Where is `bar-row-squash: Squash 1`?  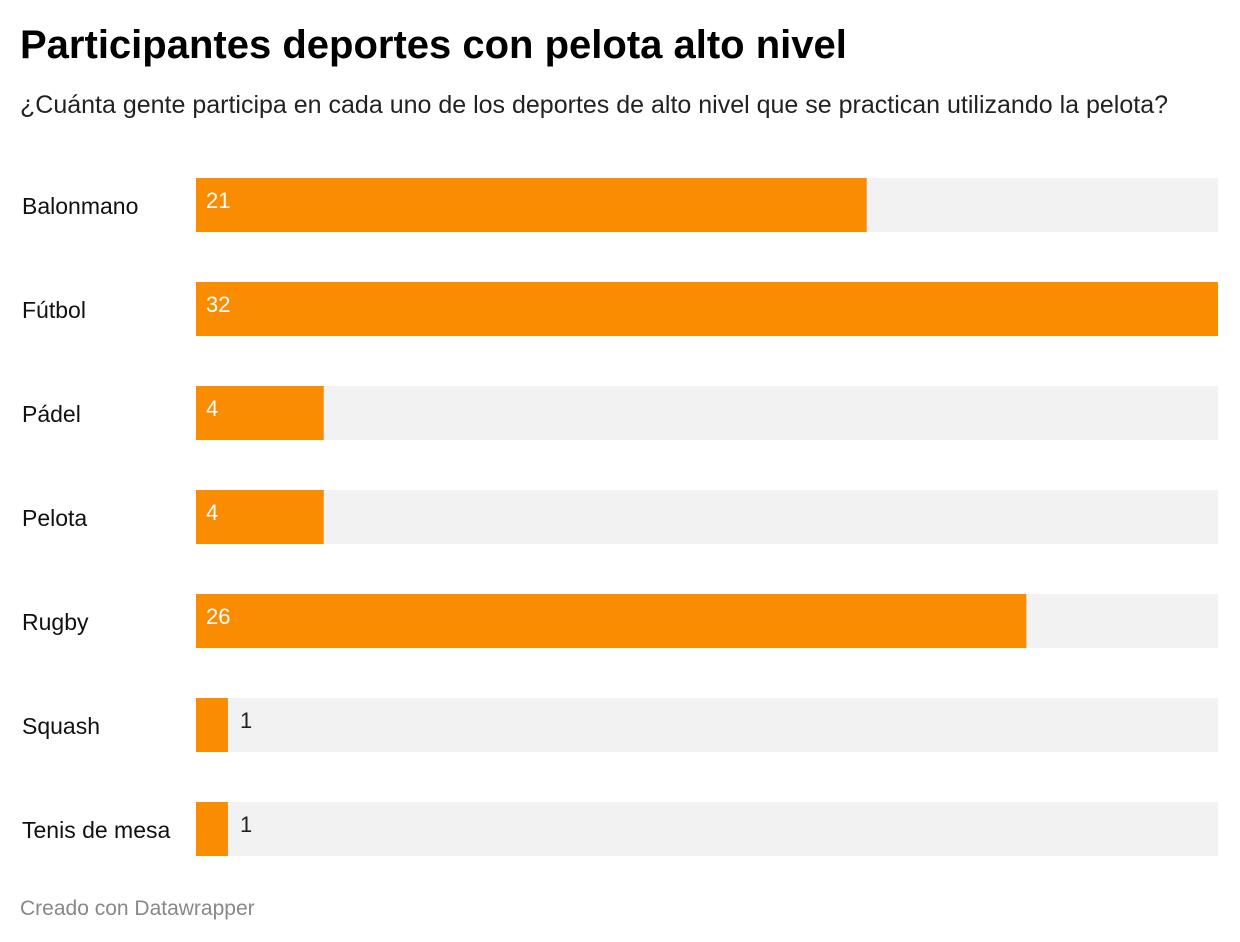 bar-row-squash: Squash 1 is located at coordinates (620, 725).